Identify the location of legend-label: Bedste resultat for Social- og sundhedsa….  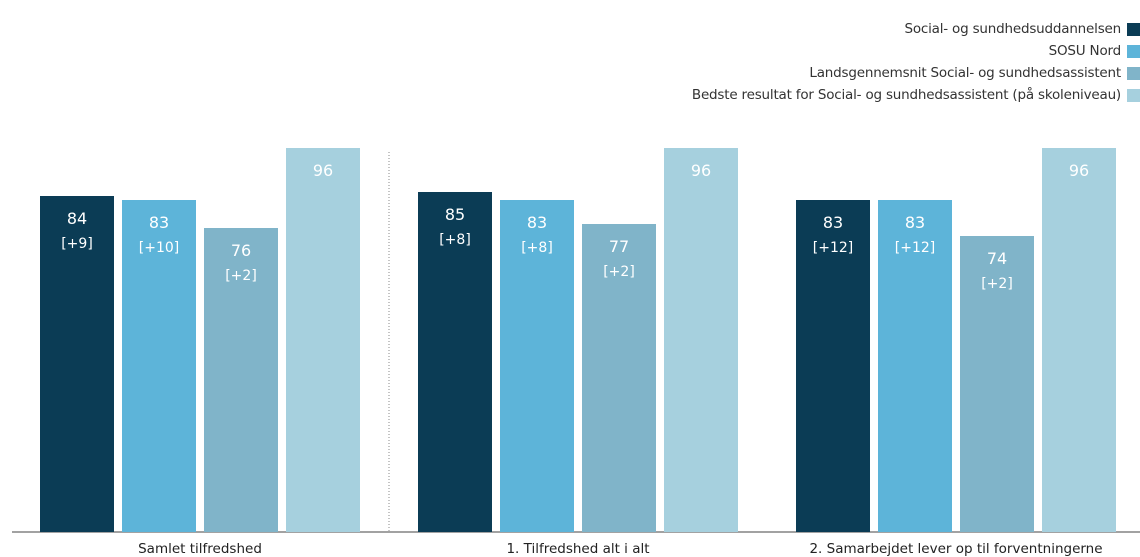
(906, 95).